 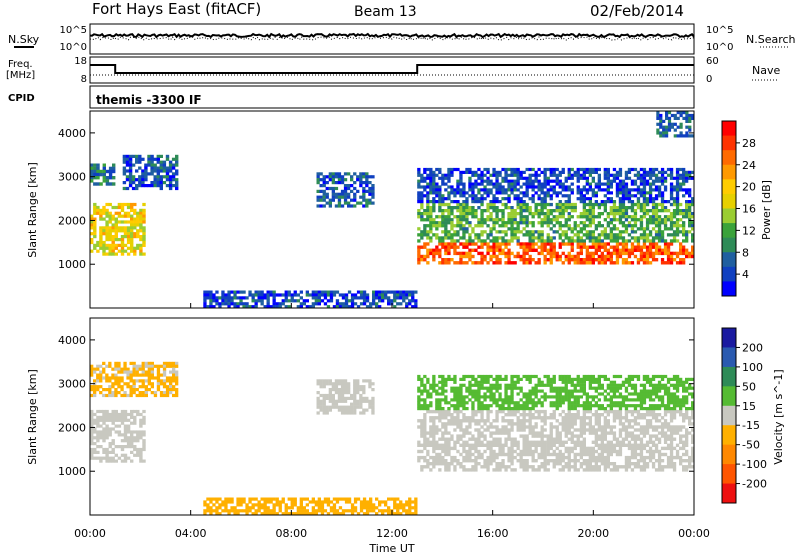 What do you see at coordinates (712, 61) in the screenshot?
I see `nave-tick-top: 60` at bounding box center [712, 61].